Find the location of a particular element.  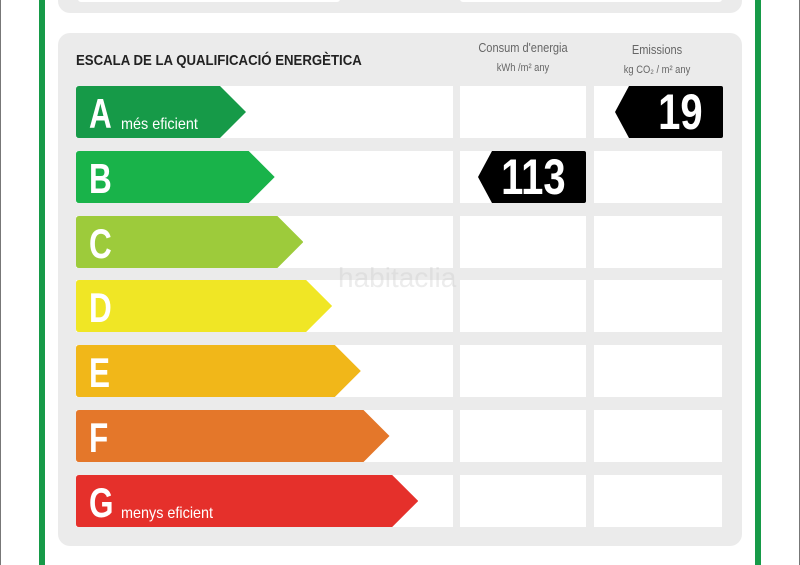

consumption-label: Consum d'energia is located at coordinates (523, 47).